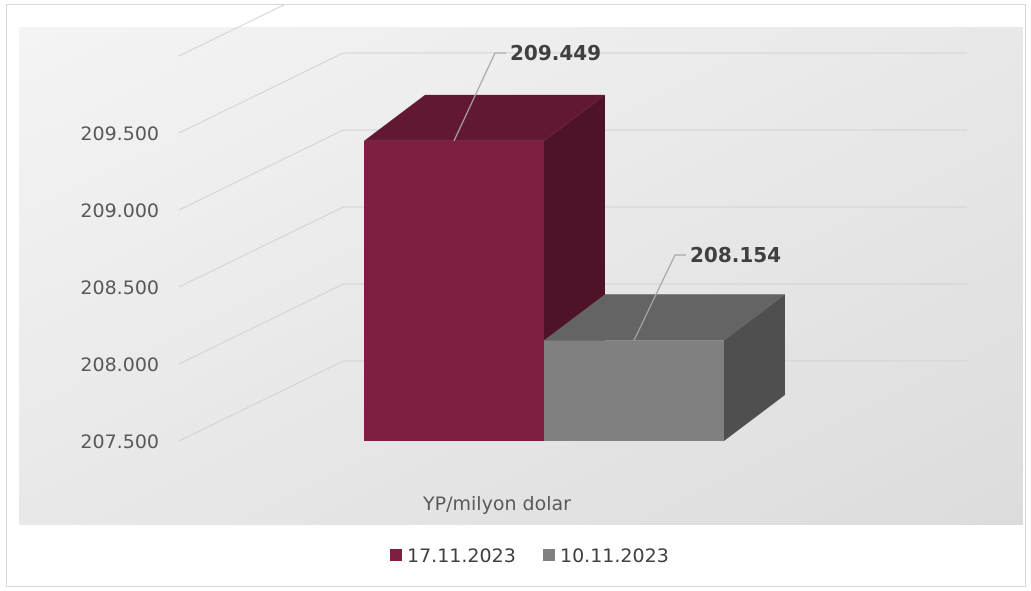 The width and height of the screenshot is (1031, 591). I want to click on y-axis-ticks: 207.500 208.000 208.500 209.000 209.500, so click(119, 288).